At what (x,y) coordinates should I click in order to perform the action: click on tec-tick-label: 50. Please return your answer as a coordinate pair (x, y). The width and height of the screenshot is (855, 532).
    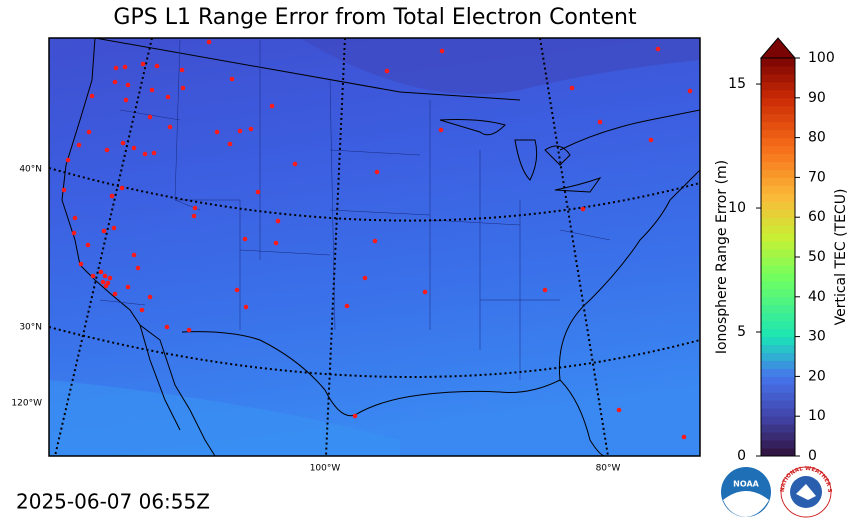
    Looking at the image, I should click on (817, 257).